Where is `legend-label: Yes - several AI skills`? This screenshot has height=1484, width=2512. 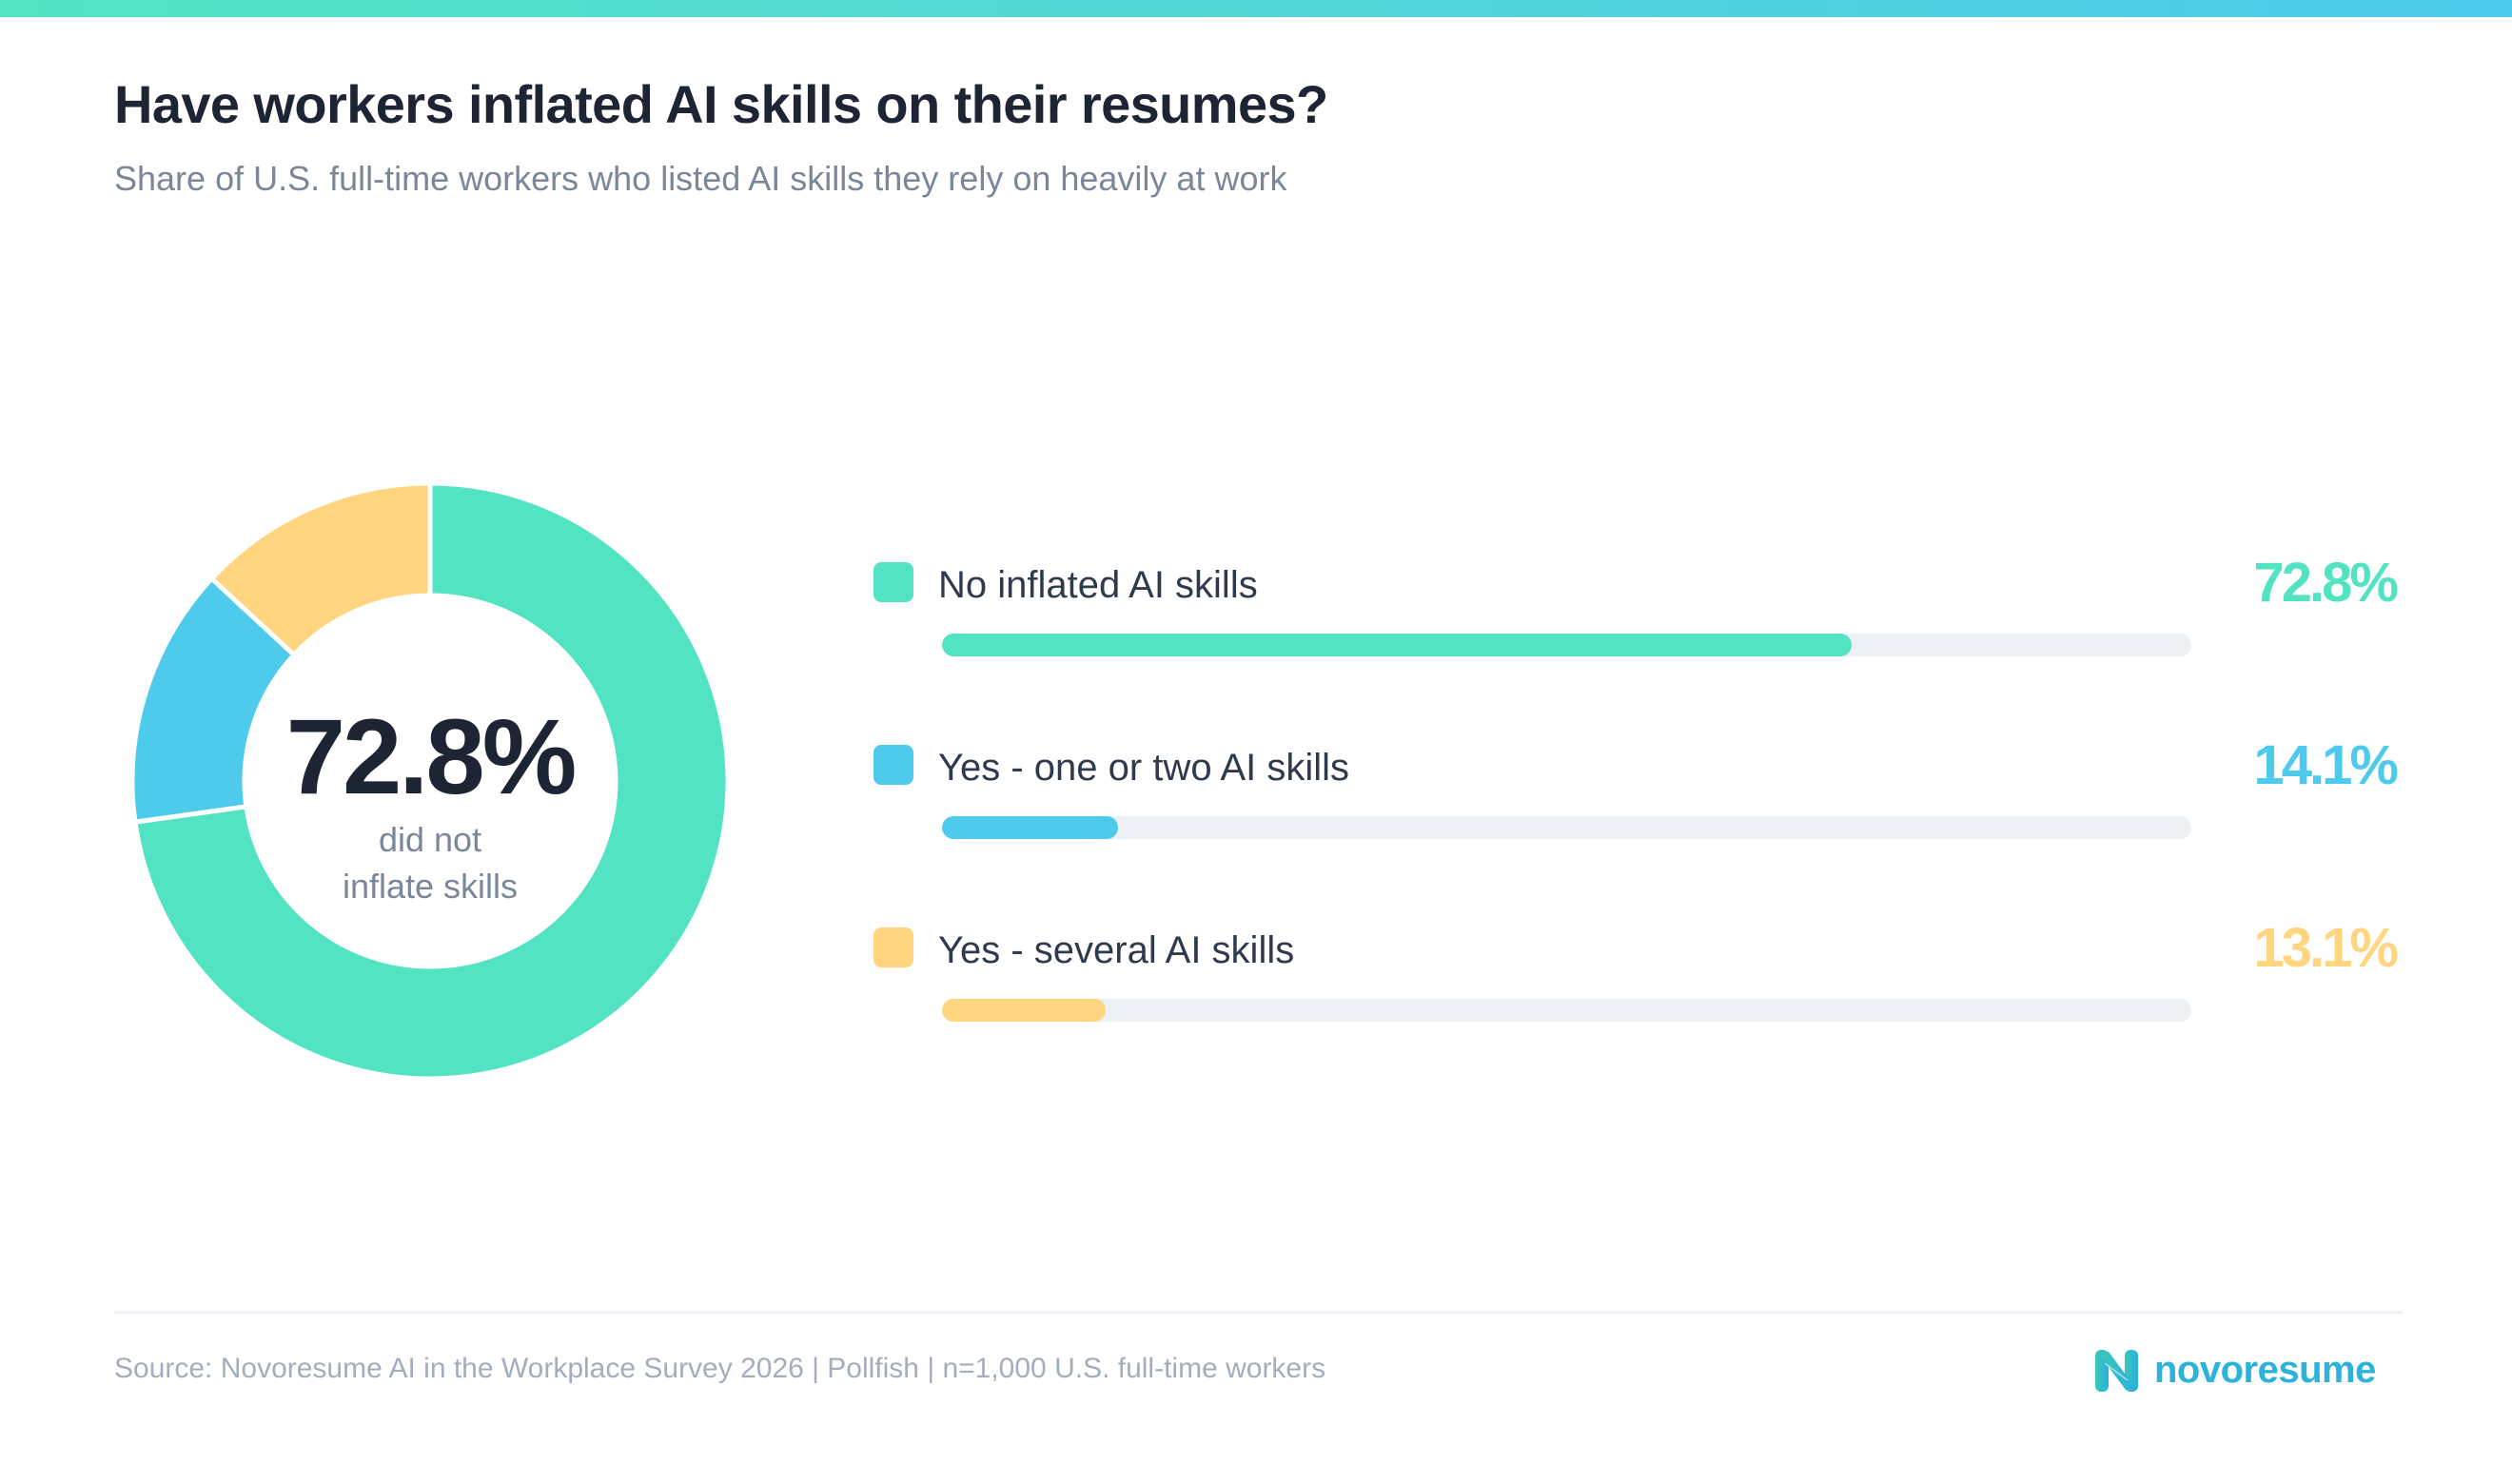
legend-label: Yes - several AI skills is located at coordinates (1116, 950).